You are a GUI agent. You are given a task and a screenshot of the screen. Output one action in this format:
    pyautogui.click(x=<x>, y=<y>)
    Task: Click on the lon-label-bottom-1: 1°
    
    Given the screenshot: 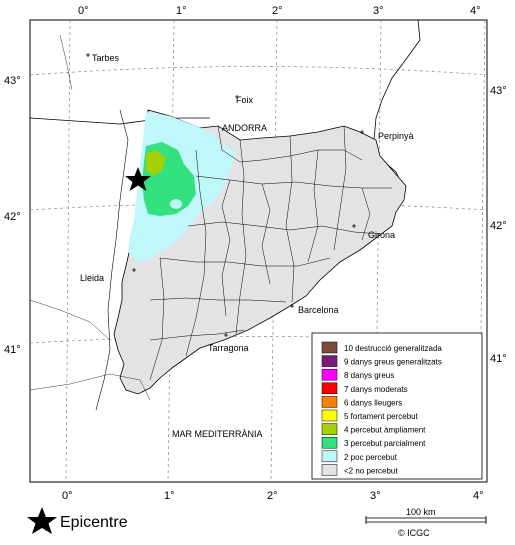 What is the action you would take?
    pyautogui.click(x=169, y=496)
    